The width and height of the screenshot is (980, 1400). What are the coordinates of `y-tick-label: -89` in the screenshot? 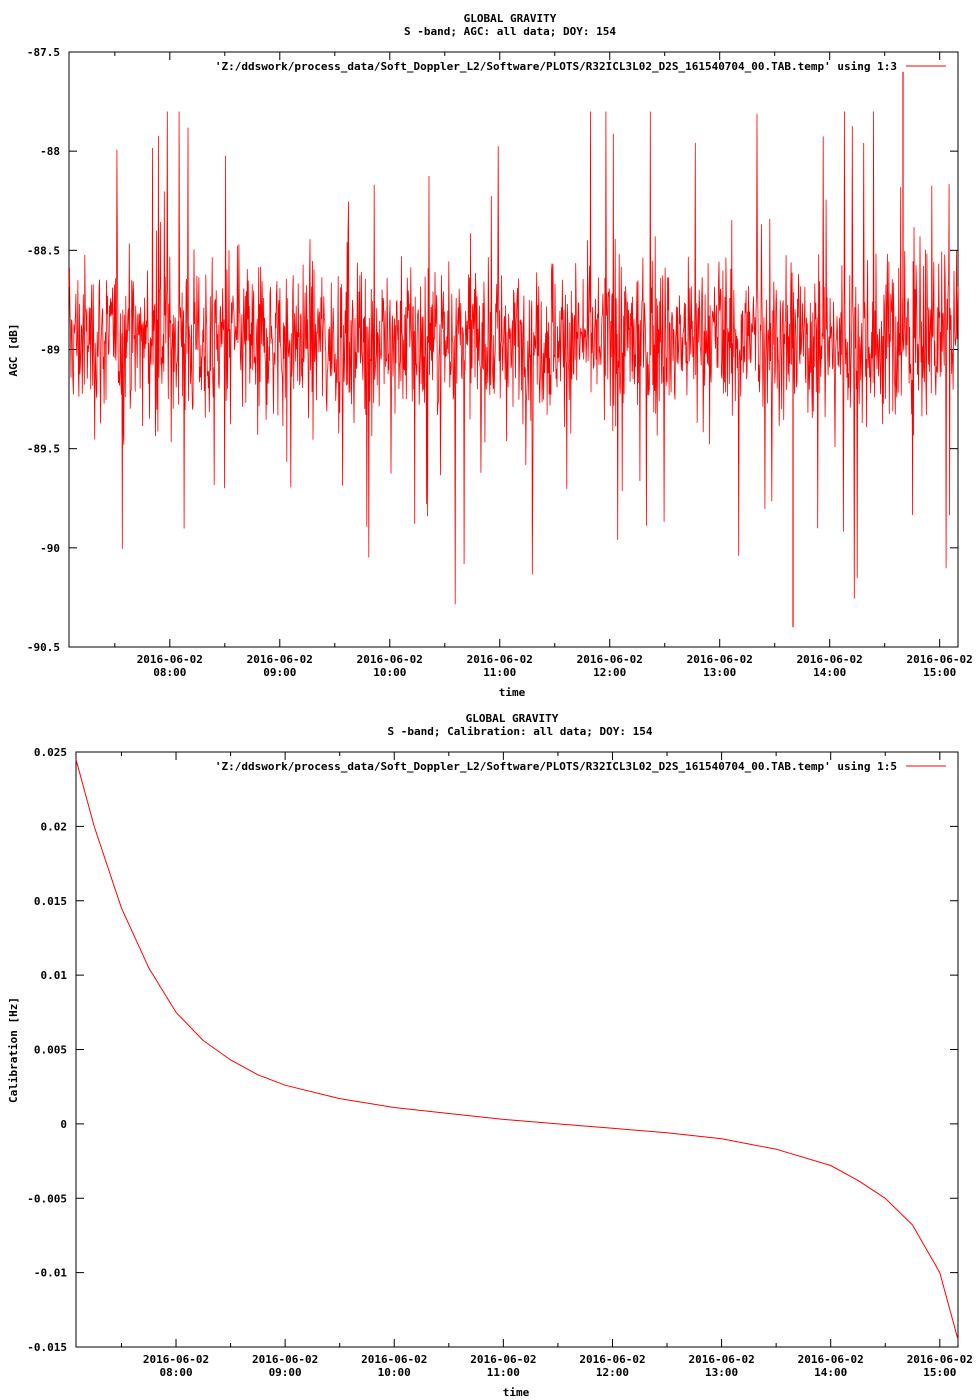 It's located at (50, 350).